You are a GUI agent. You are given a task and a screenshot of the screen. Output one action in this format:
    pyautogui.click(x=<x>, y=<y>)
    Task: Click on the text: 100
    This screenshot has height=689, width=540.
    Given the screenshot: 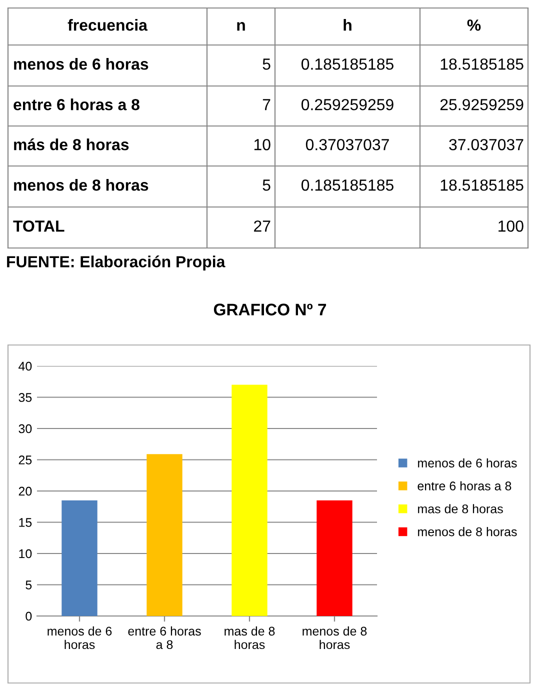 What is the action you would take?
    pyautogui.click(x=511, y=226)
    